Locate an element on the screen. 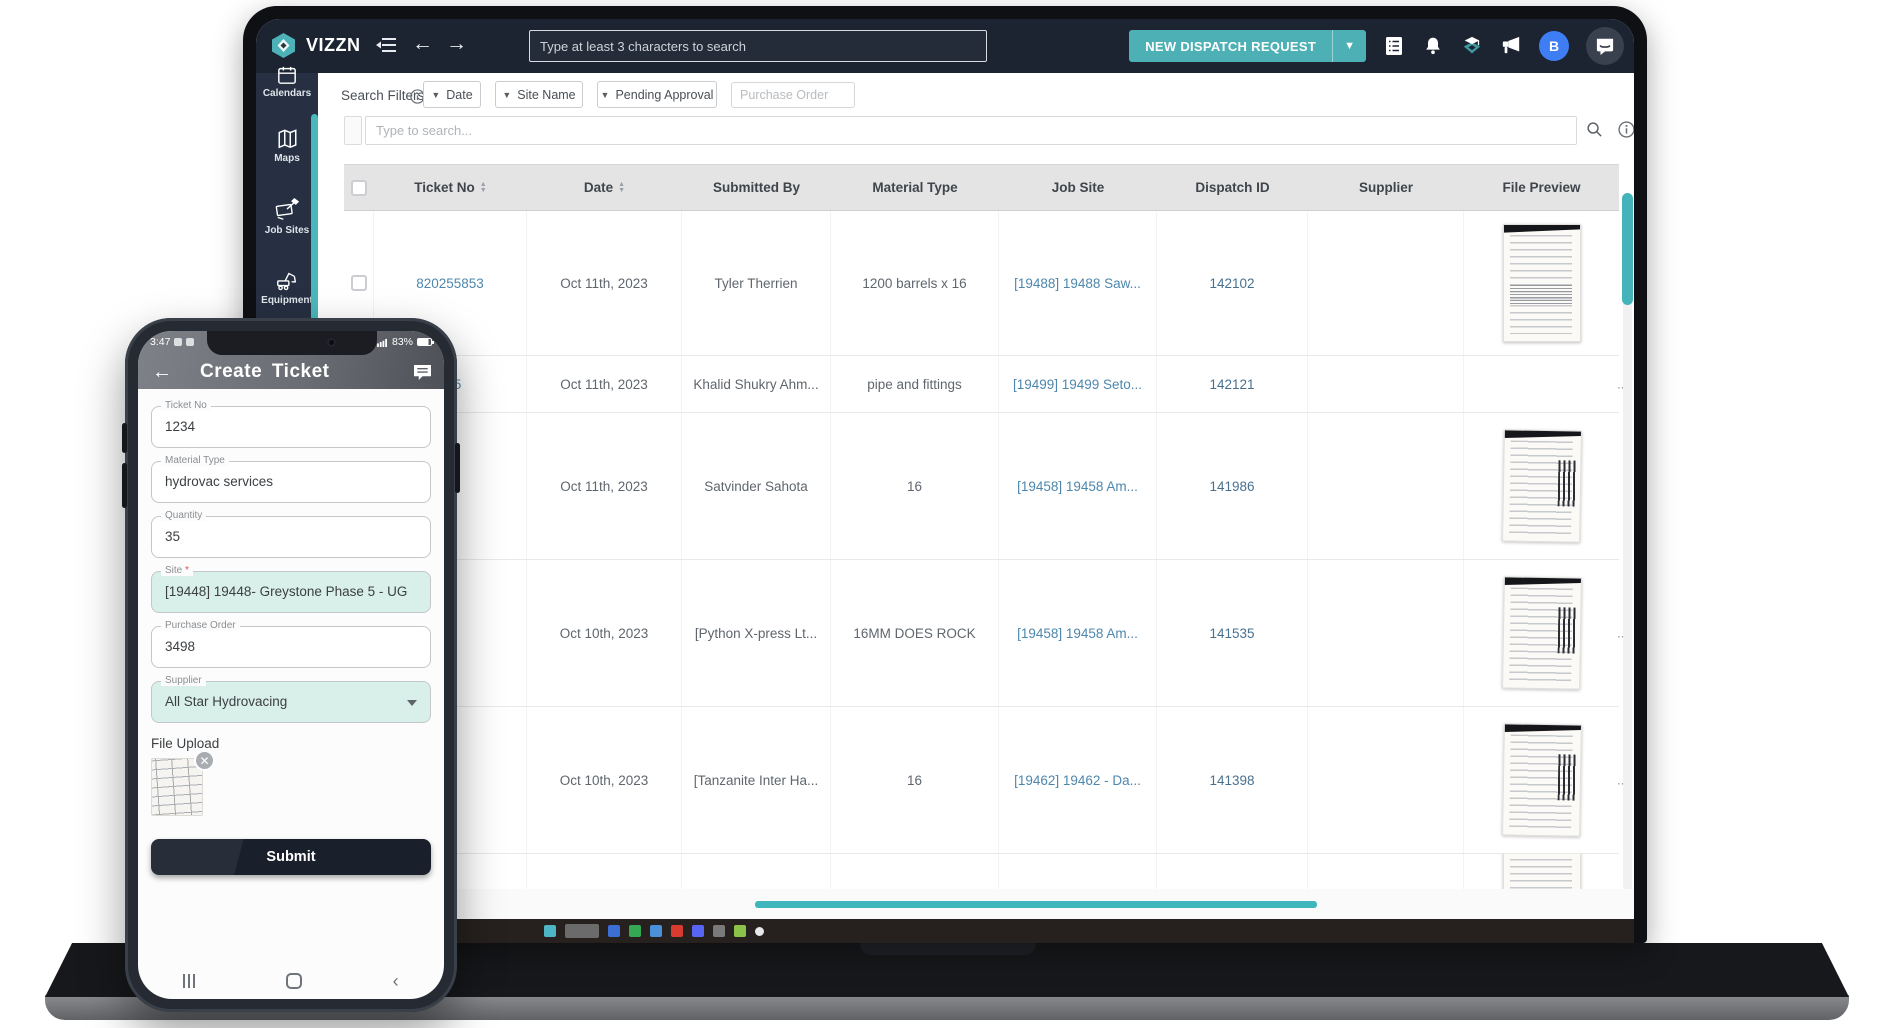 The image size is (1894, 1028). notification-icon is located at coordinates (190, 342).